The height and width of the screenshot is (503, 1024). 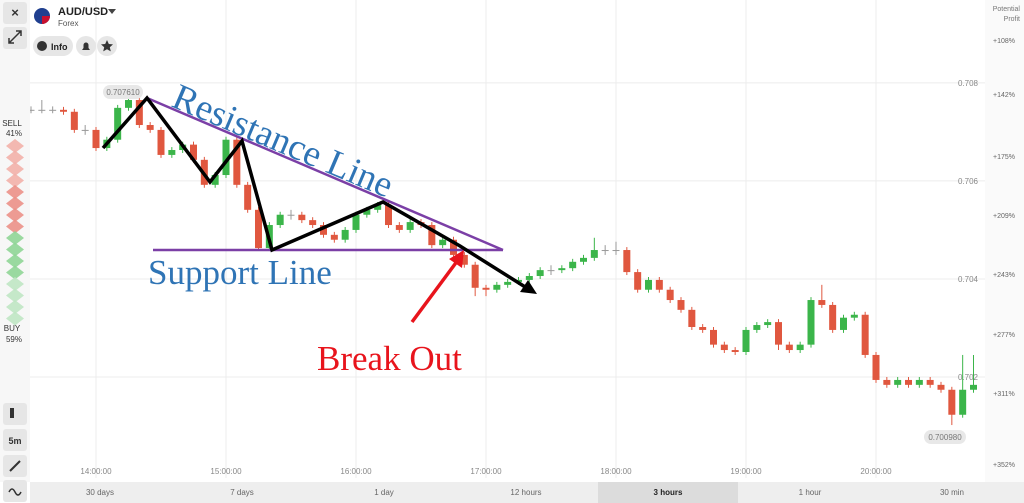 What do you see at coordinates (83, 12) in the screenshot?
I see `asset-name: AUD/USD` at bounding box center [83, 12].